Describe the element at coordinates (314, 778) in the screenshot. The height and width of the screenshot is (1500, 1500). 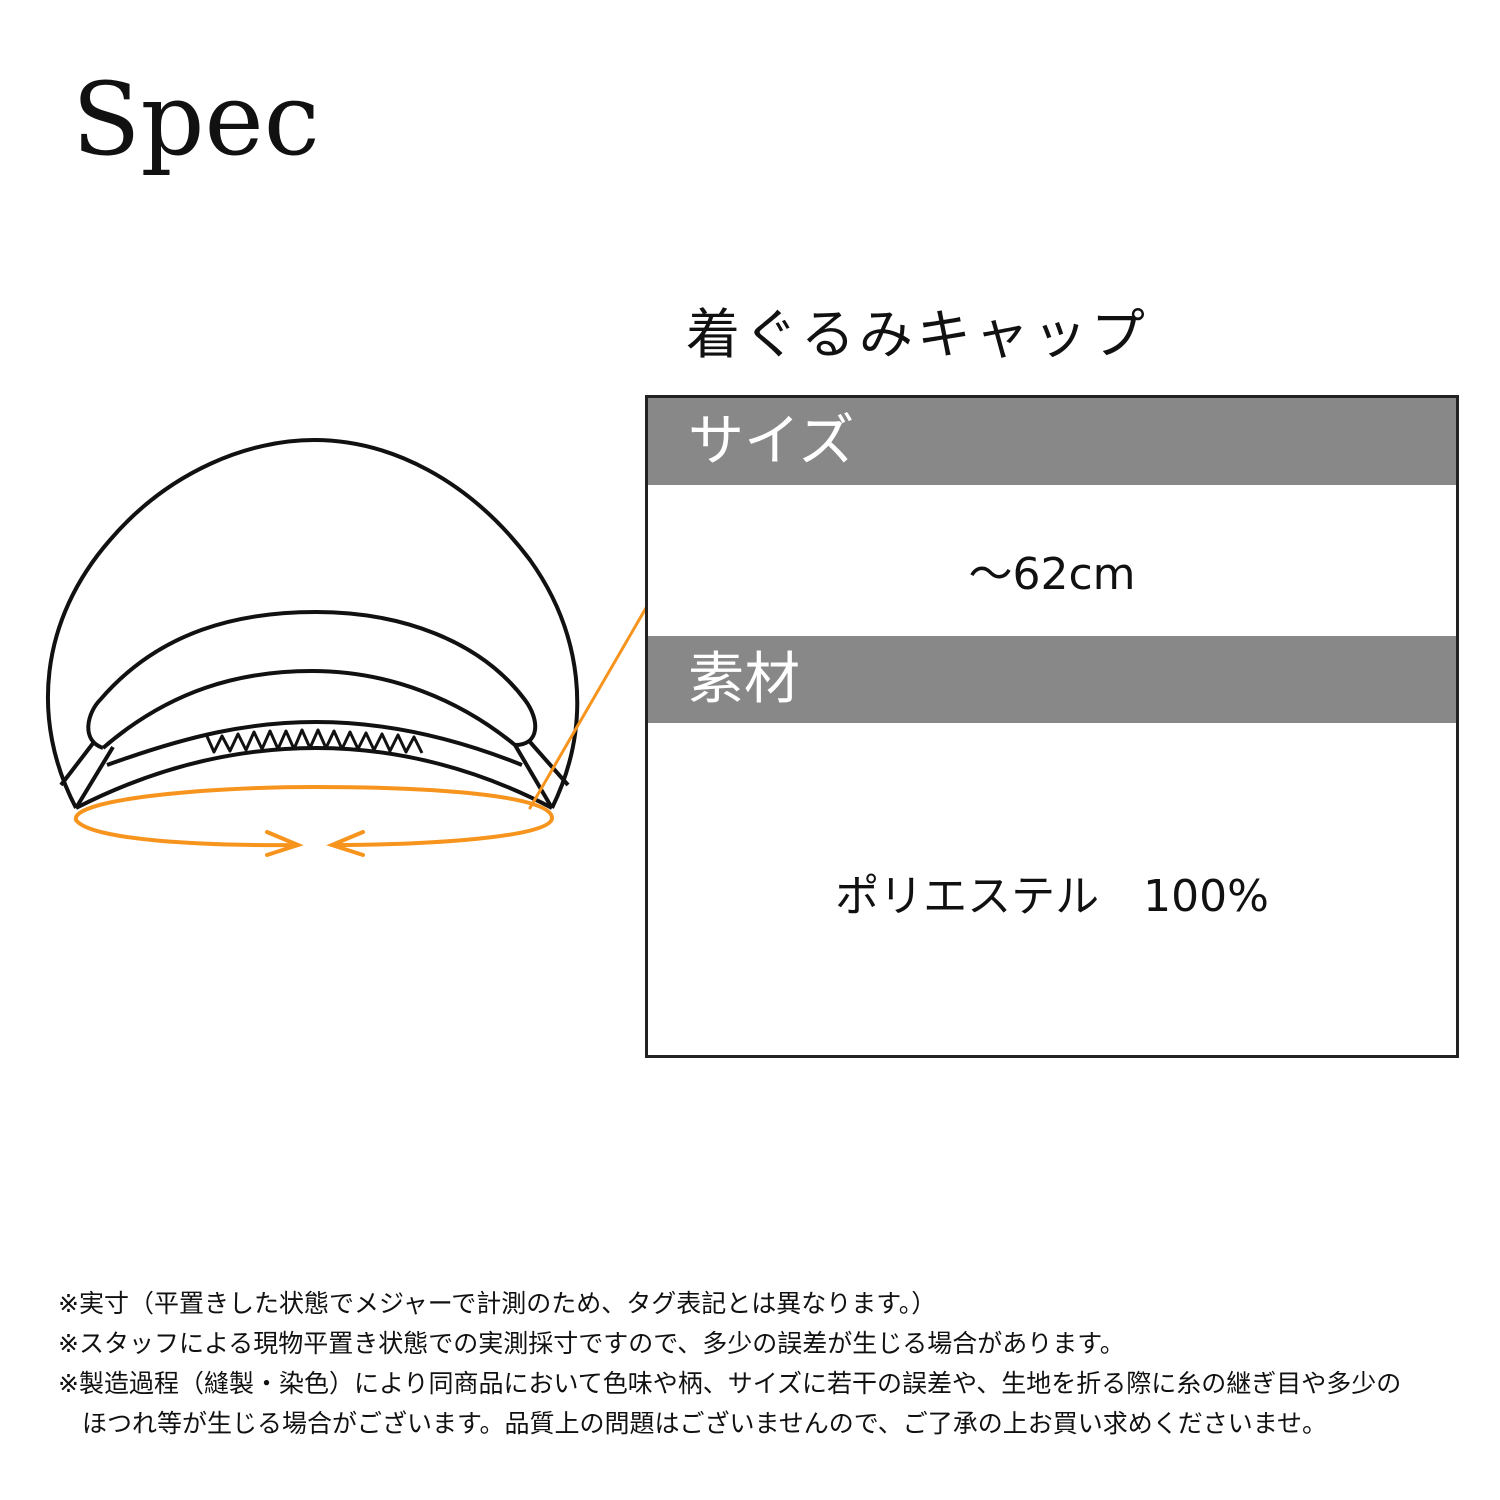
I see `cap-band-lower` at that location.